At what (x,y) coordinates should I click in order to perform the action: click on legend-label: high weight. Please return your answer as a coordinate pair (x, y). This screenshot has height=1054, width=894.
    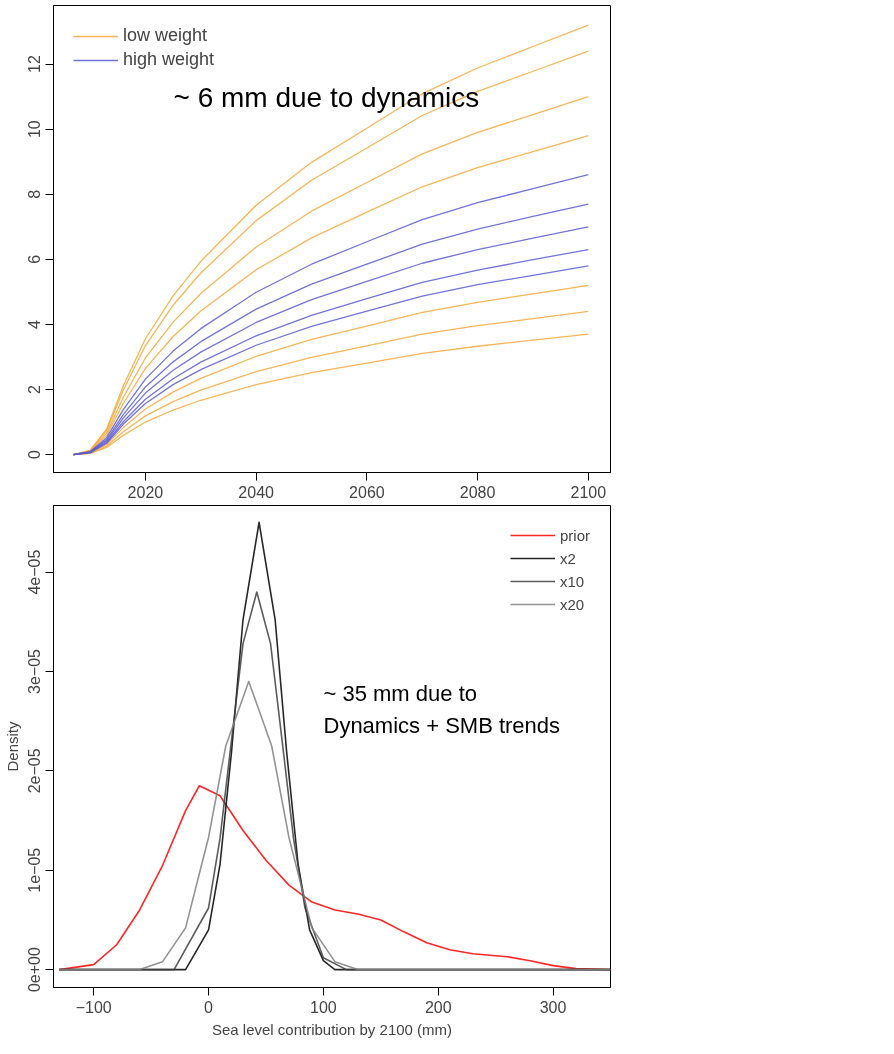
    Looking at the image, I should click on (169, 59).